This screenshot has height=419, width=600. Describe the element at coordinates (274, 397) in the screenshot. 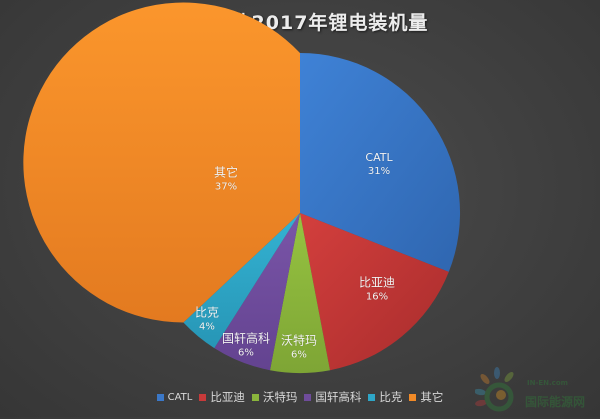

I see `legend-item-wotema: 沃特玛` at that location.